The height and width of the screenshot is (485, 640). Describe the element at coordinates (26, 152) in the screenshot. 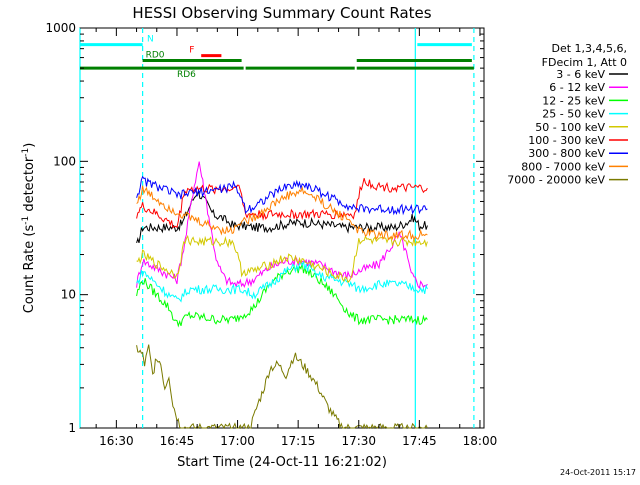

I see `y-axis-label-sup-2: -1` at that location.